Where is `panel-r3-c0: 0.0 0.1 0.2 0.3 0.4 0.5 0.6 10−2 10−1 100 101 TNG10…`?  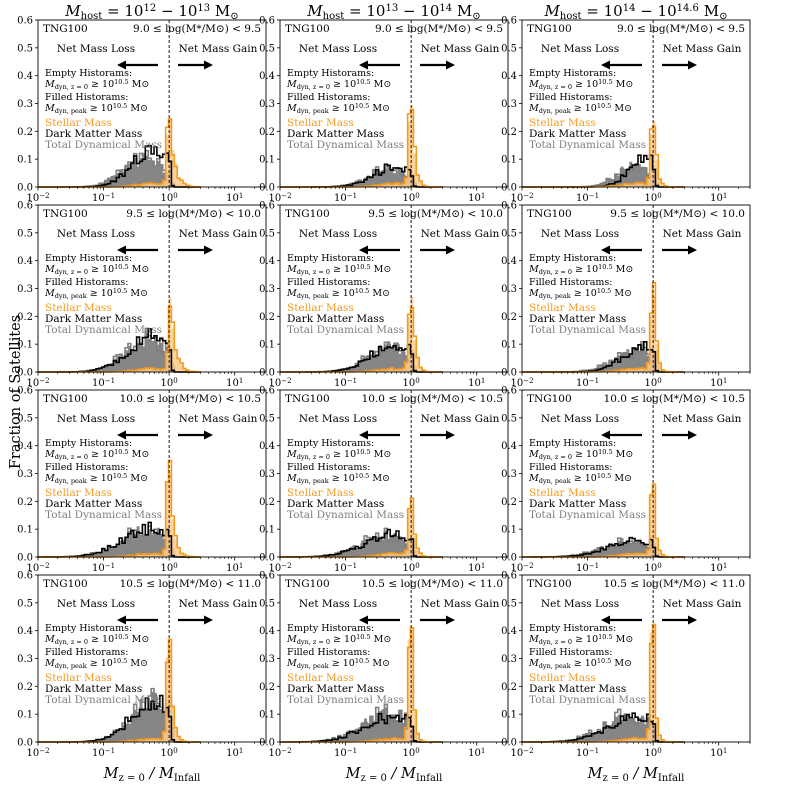
panel-r3-c0: 0.0 0.1 0.2 0.3 0.4 0.5 0.6 10−2 10−1 100 101 TNG10… is located at coordinates (142, 665).